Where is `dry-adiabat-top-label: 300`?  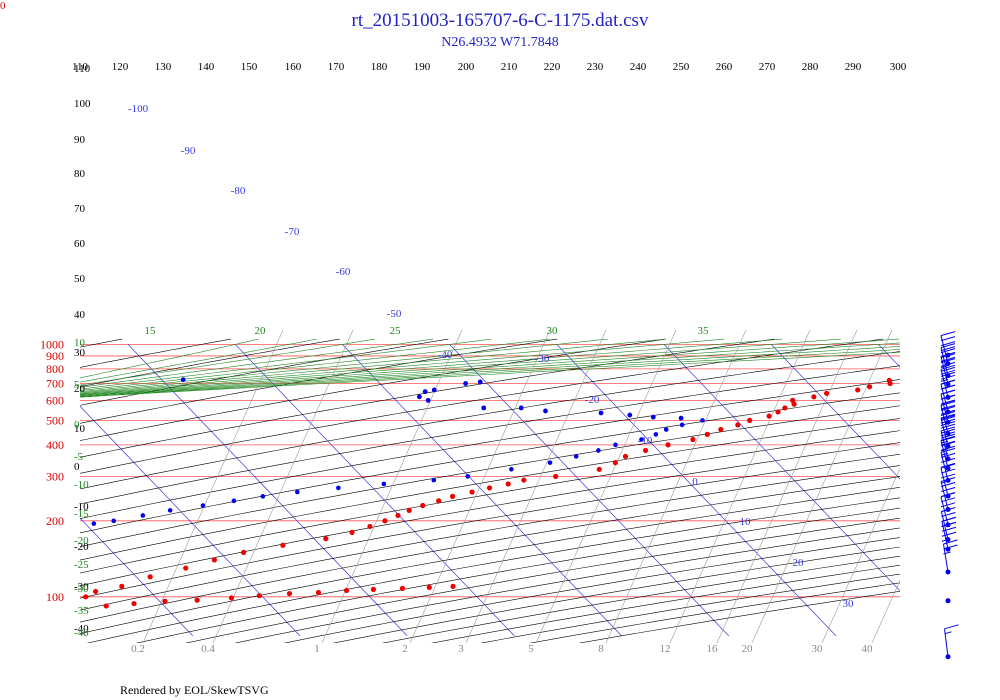 dry-adiabat-top-label: 300 is located at coordinates (898, 67).